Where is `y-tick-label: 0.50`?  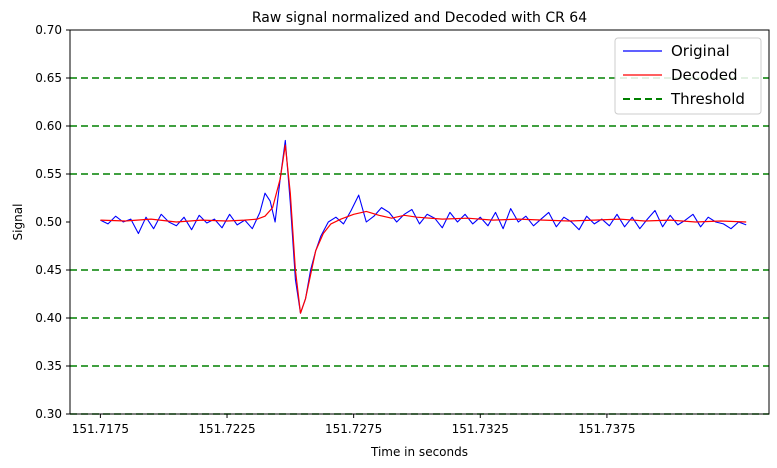 y-tick-label: 0.50 is located at coordinates (48, 222).